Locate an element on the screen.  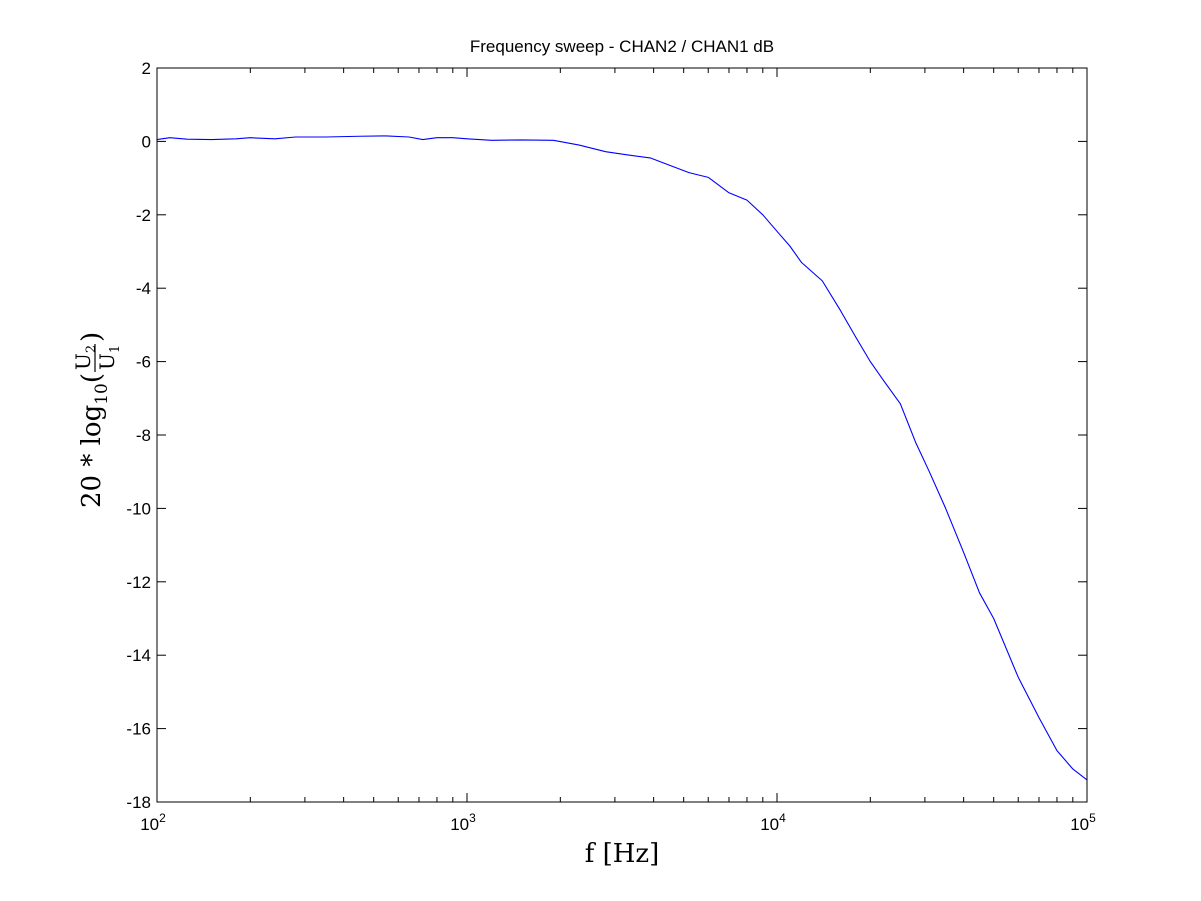
y-label-base: 10 is located at coordinates (102, 394).